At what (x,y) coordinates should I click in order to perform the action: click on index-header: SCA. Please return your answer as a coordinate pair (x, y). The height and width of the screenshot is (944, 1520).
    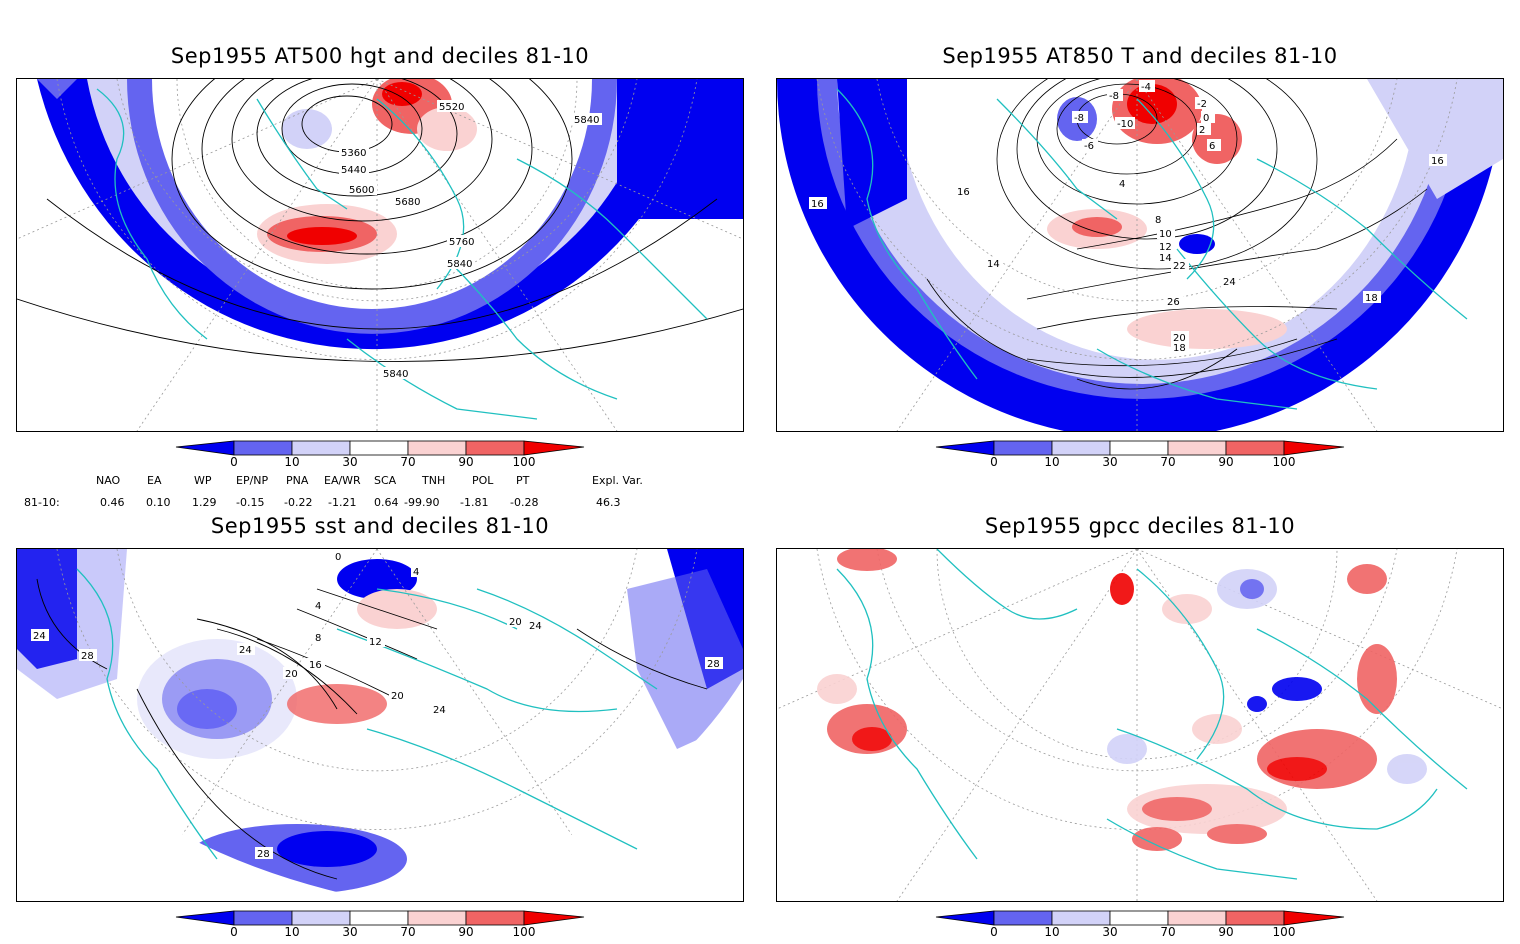
    Looking at the image, I should click on (385, 480).